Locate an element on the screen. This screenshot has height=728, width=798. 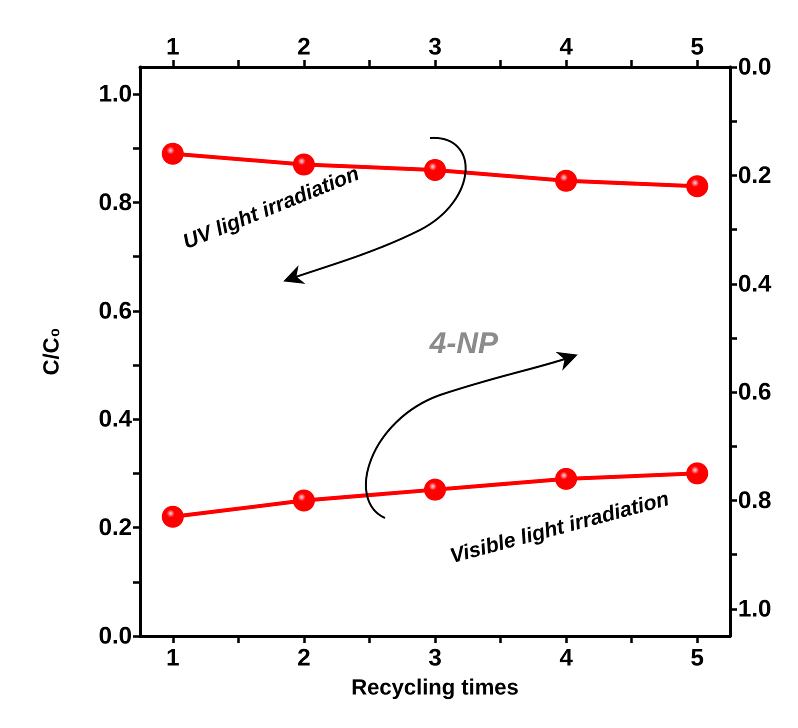
x2-tick-label: 3 is located at coordinates (435, 658).